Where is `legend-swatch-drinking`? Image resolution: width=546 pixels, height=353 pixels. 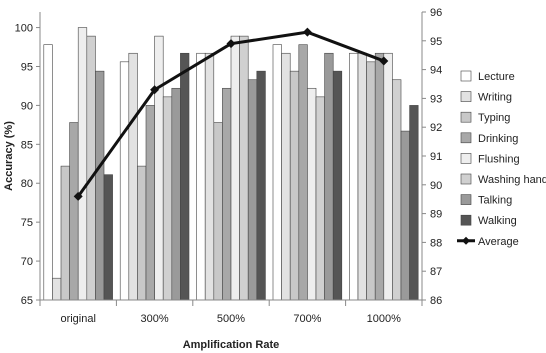 legend-swatch-drinking is located at coordinates (466, 138).